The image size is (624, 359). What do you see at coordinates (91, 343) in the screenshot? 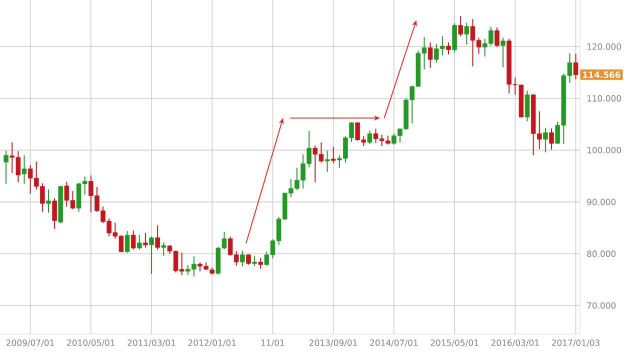
I see `x-tick-label: 2010/05/01` at bounding box center [91, 343].